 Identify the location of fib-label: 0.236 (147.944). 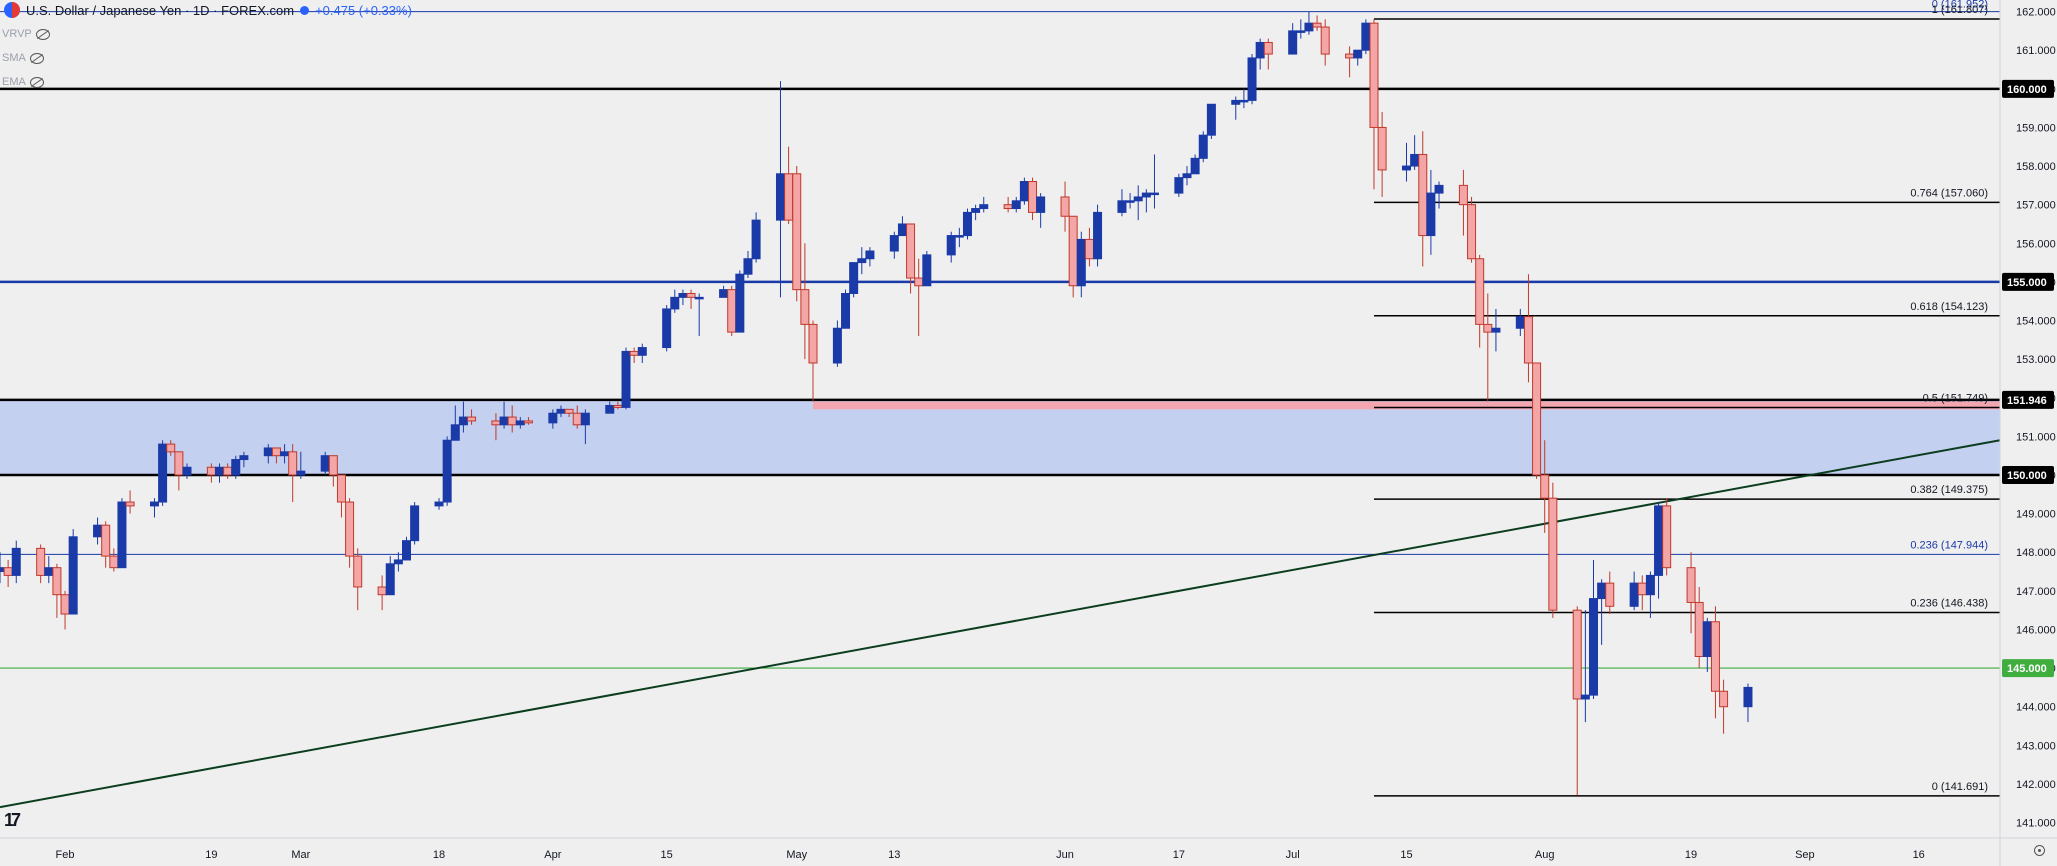
(1949, 545).